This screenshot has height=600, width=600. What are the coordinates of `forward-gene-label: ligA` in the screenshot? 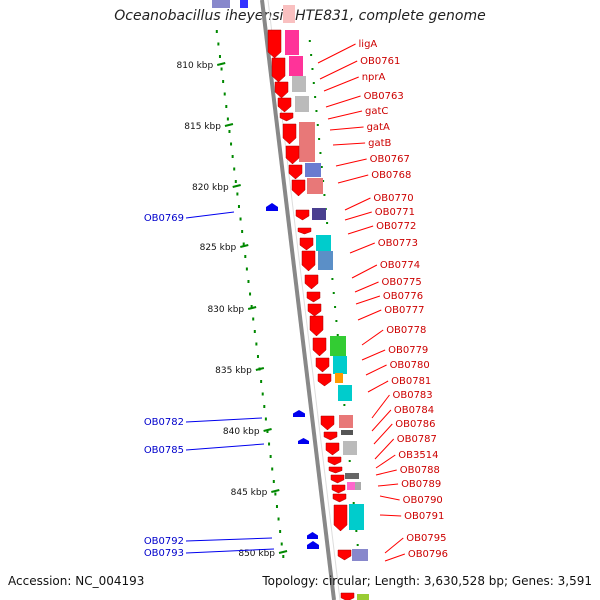 It's located at (368, 44).